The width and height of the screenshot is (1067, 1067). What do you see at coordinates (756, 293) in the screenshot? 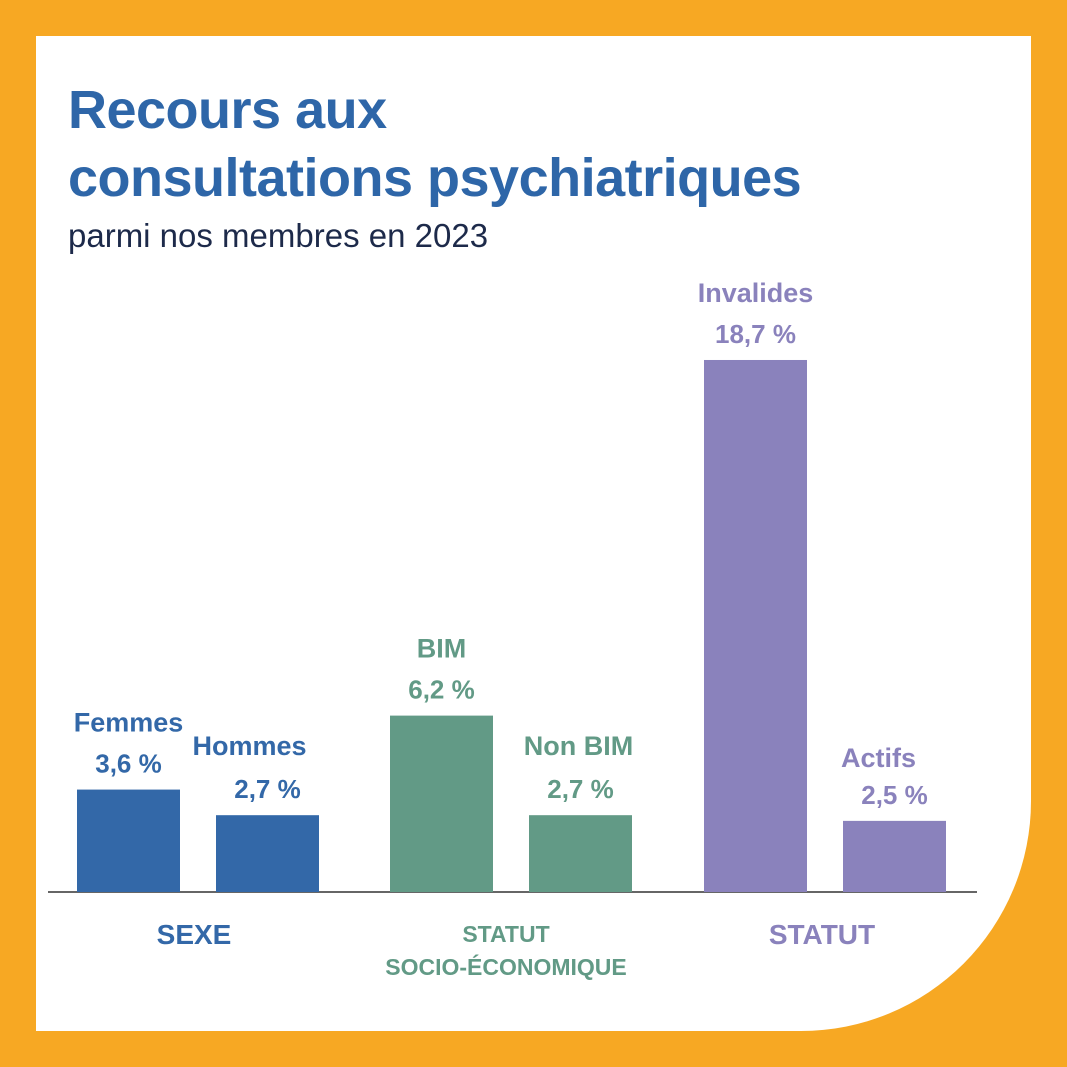
I see `bar-label-invalides: Invalides` at bounding box center [756, 293].